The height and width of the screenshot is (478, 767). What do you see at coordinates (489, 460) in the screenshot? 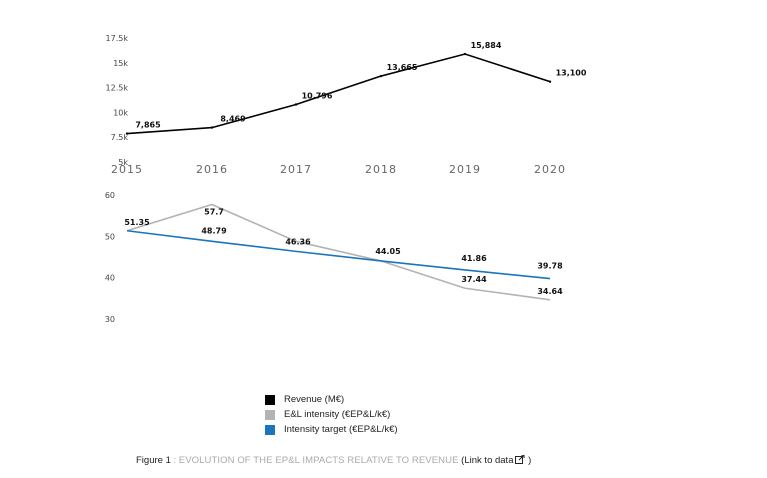
I see `link-to-data-label: Link to data` at bounding box center [489, 460].